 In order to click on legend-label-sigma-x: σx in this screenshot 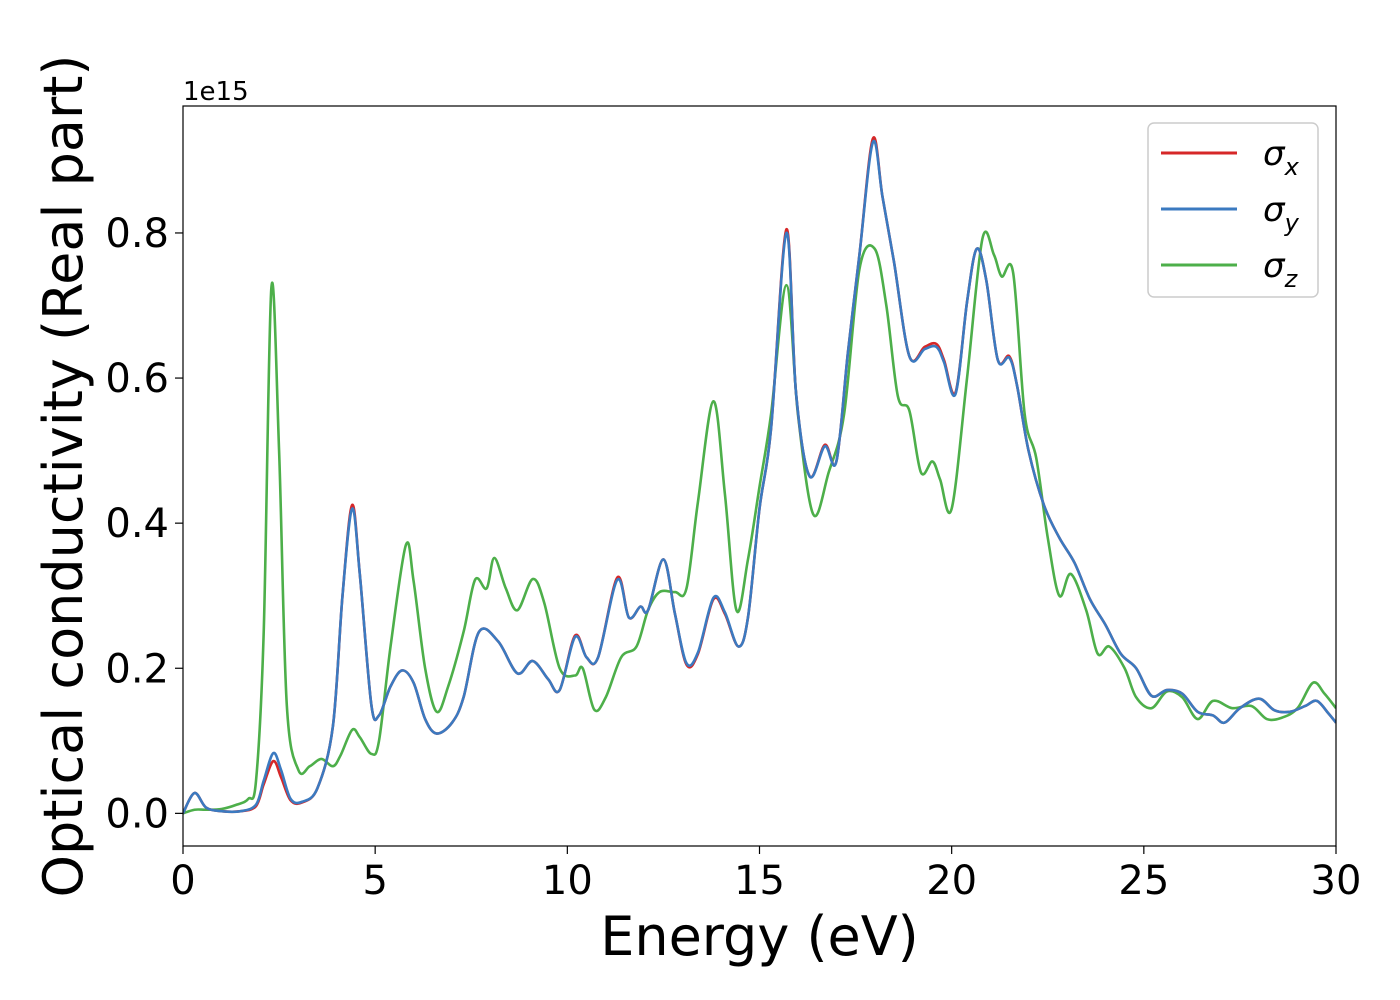, I will do `click(1281, 157)`.